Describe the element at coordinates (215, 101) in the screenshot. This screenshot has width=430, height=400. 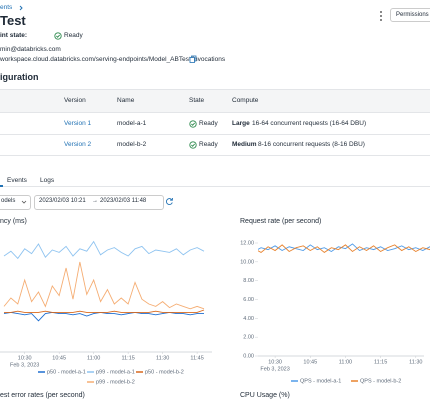
I see `table-header` at that location.